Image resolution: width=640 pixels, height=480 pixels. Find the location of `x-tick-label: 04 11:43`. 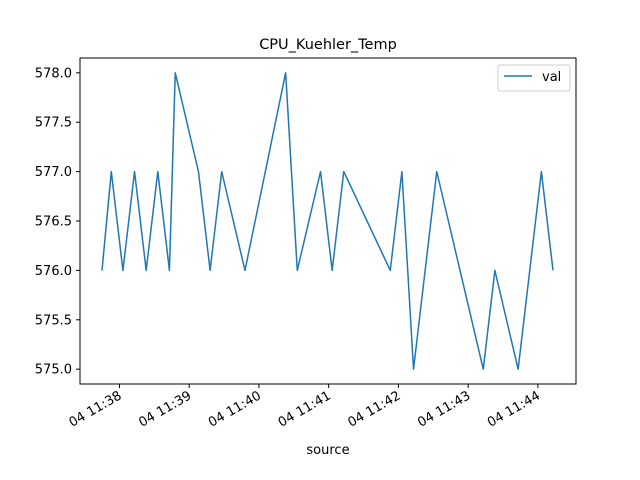

x-tick-label: 04 11:43 is located at coordinates (444, 409).